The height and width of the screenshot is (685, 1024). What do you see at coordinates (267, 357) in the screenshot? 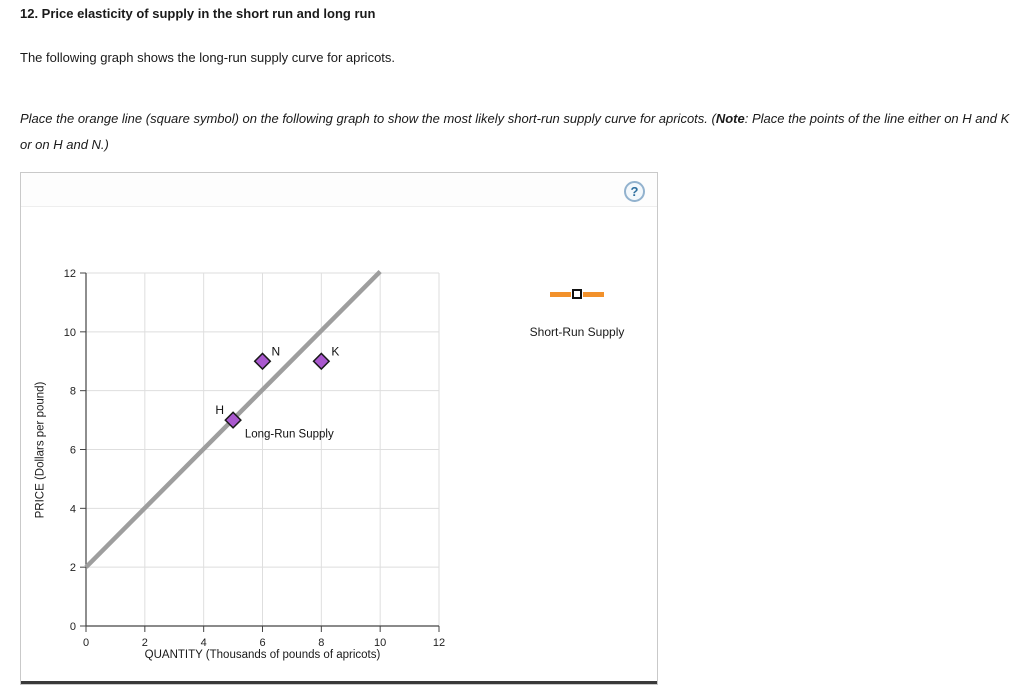
I see `point-N: N` at bounding box center [267, 357].